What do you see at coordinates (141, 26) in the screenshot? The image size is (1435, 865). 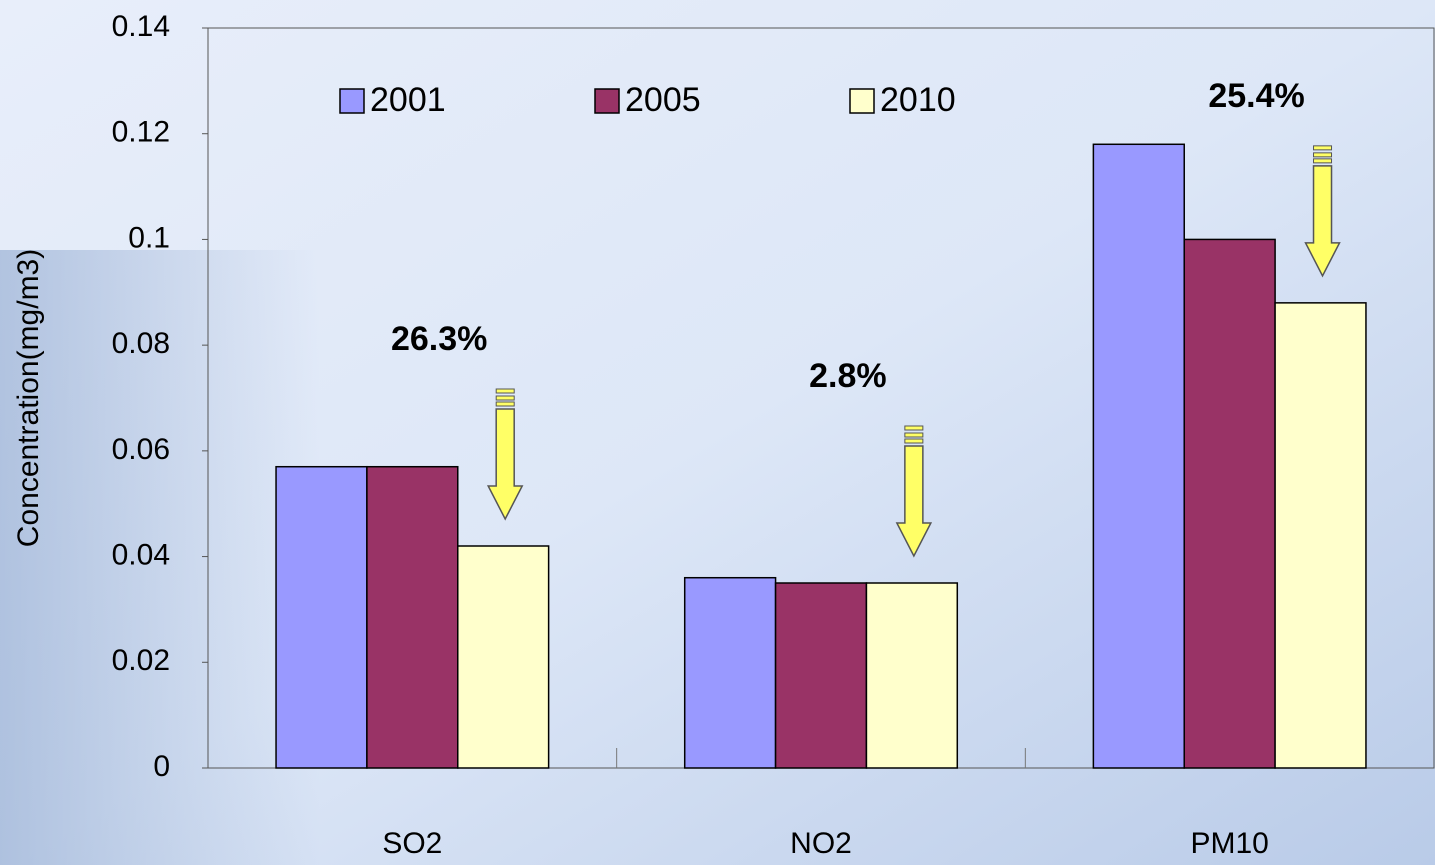 I see `y-tick-label: 0.14` at bounding box center [141, 26].